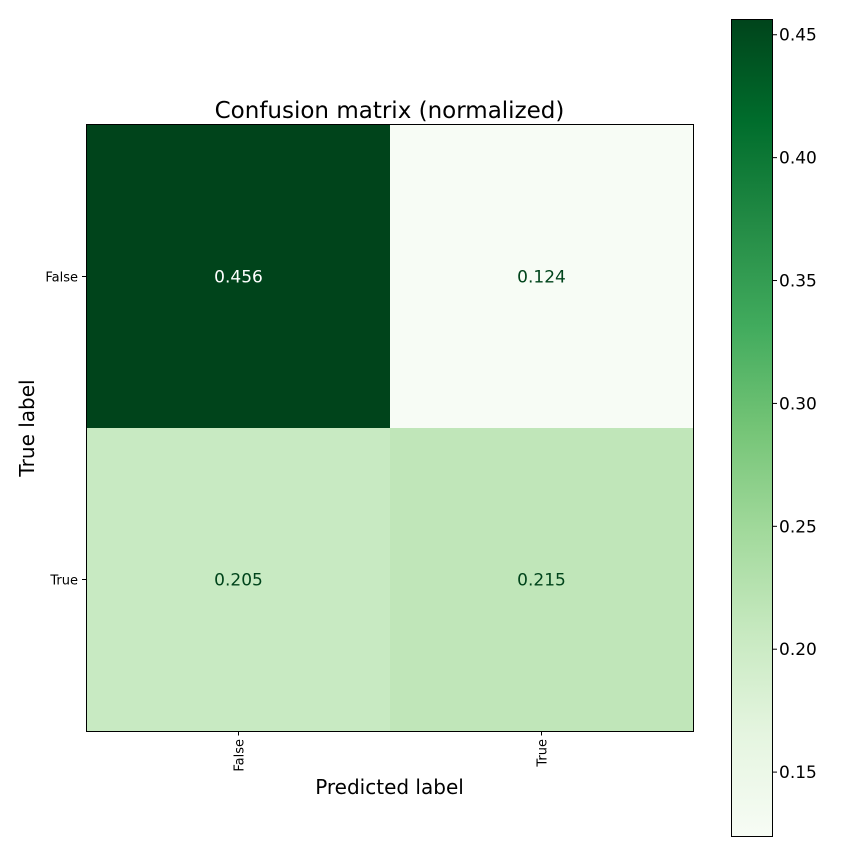 This screenshot has height=864, width=864. What do you see at coordinates (390, 111) in the screenshot?
I see `chart-title: Confusion matrix (normalized)` at bounding box center [390, 111].